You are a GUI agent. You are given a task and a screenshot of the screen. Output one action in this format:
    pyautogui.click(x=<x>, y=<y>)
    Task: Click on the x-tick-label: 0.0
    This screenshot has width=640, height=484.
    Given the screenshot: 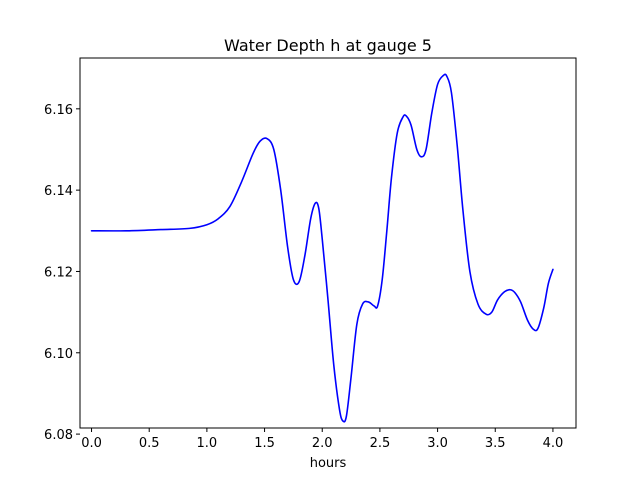 What is the action you would take?
    pyautogui.click(x=91, y=443)
    